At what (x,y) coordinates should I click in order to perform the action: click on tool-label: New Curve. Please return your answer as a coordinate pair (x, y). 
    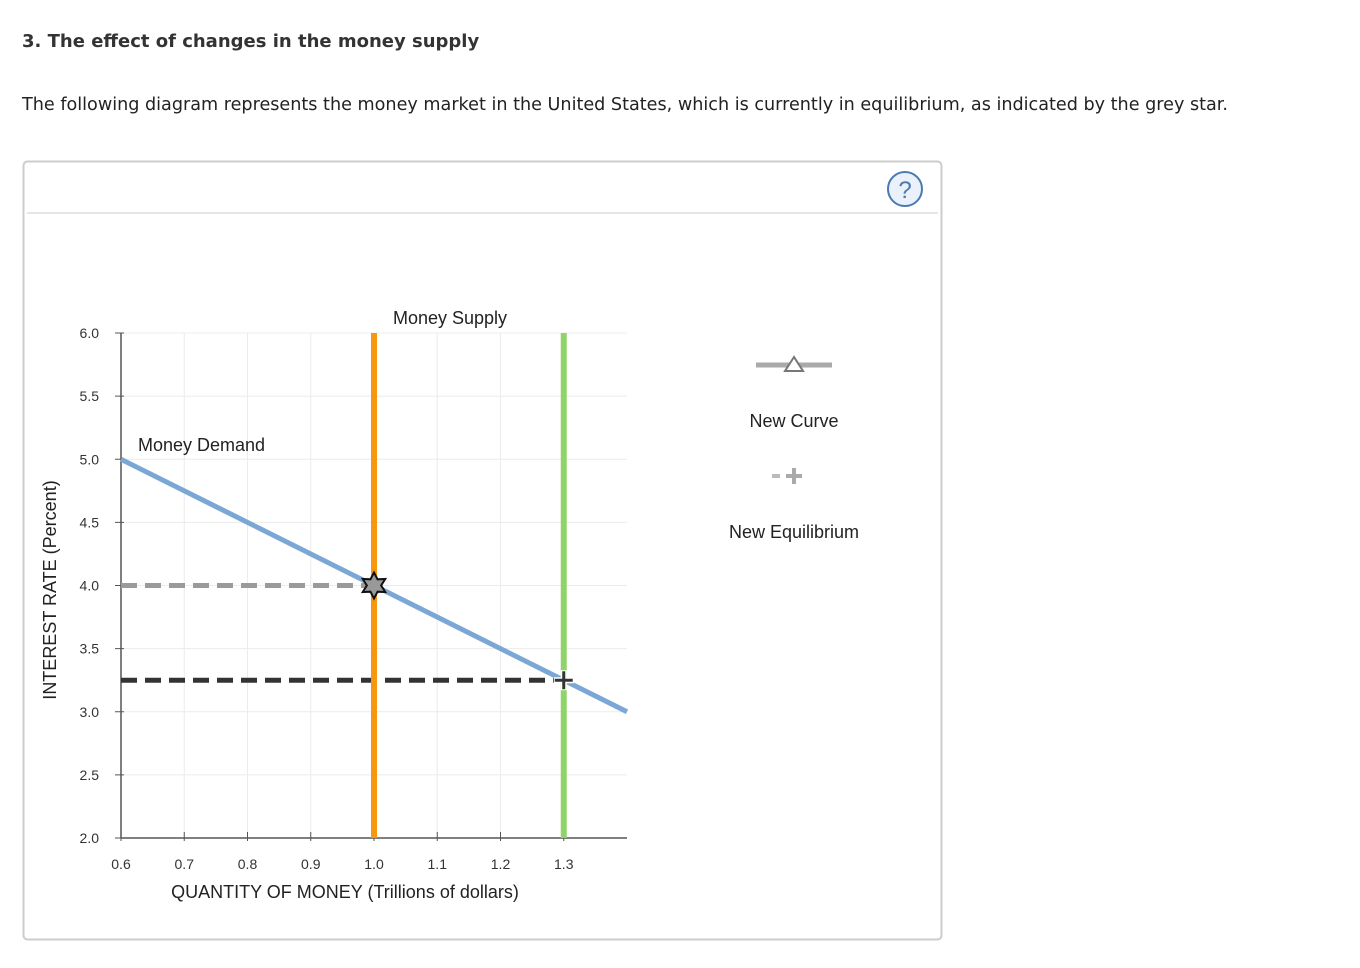
    Looking at the image, I should click on (793, 421).